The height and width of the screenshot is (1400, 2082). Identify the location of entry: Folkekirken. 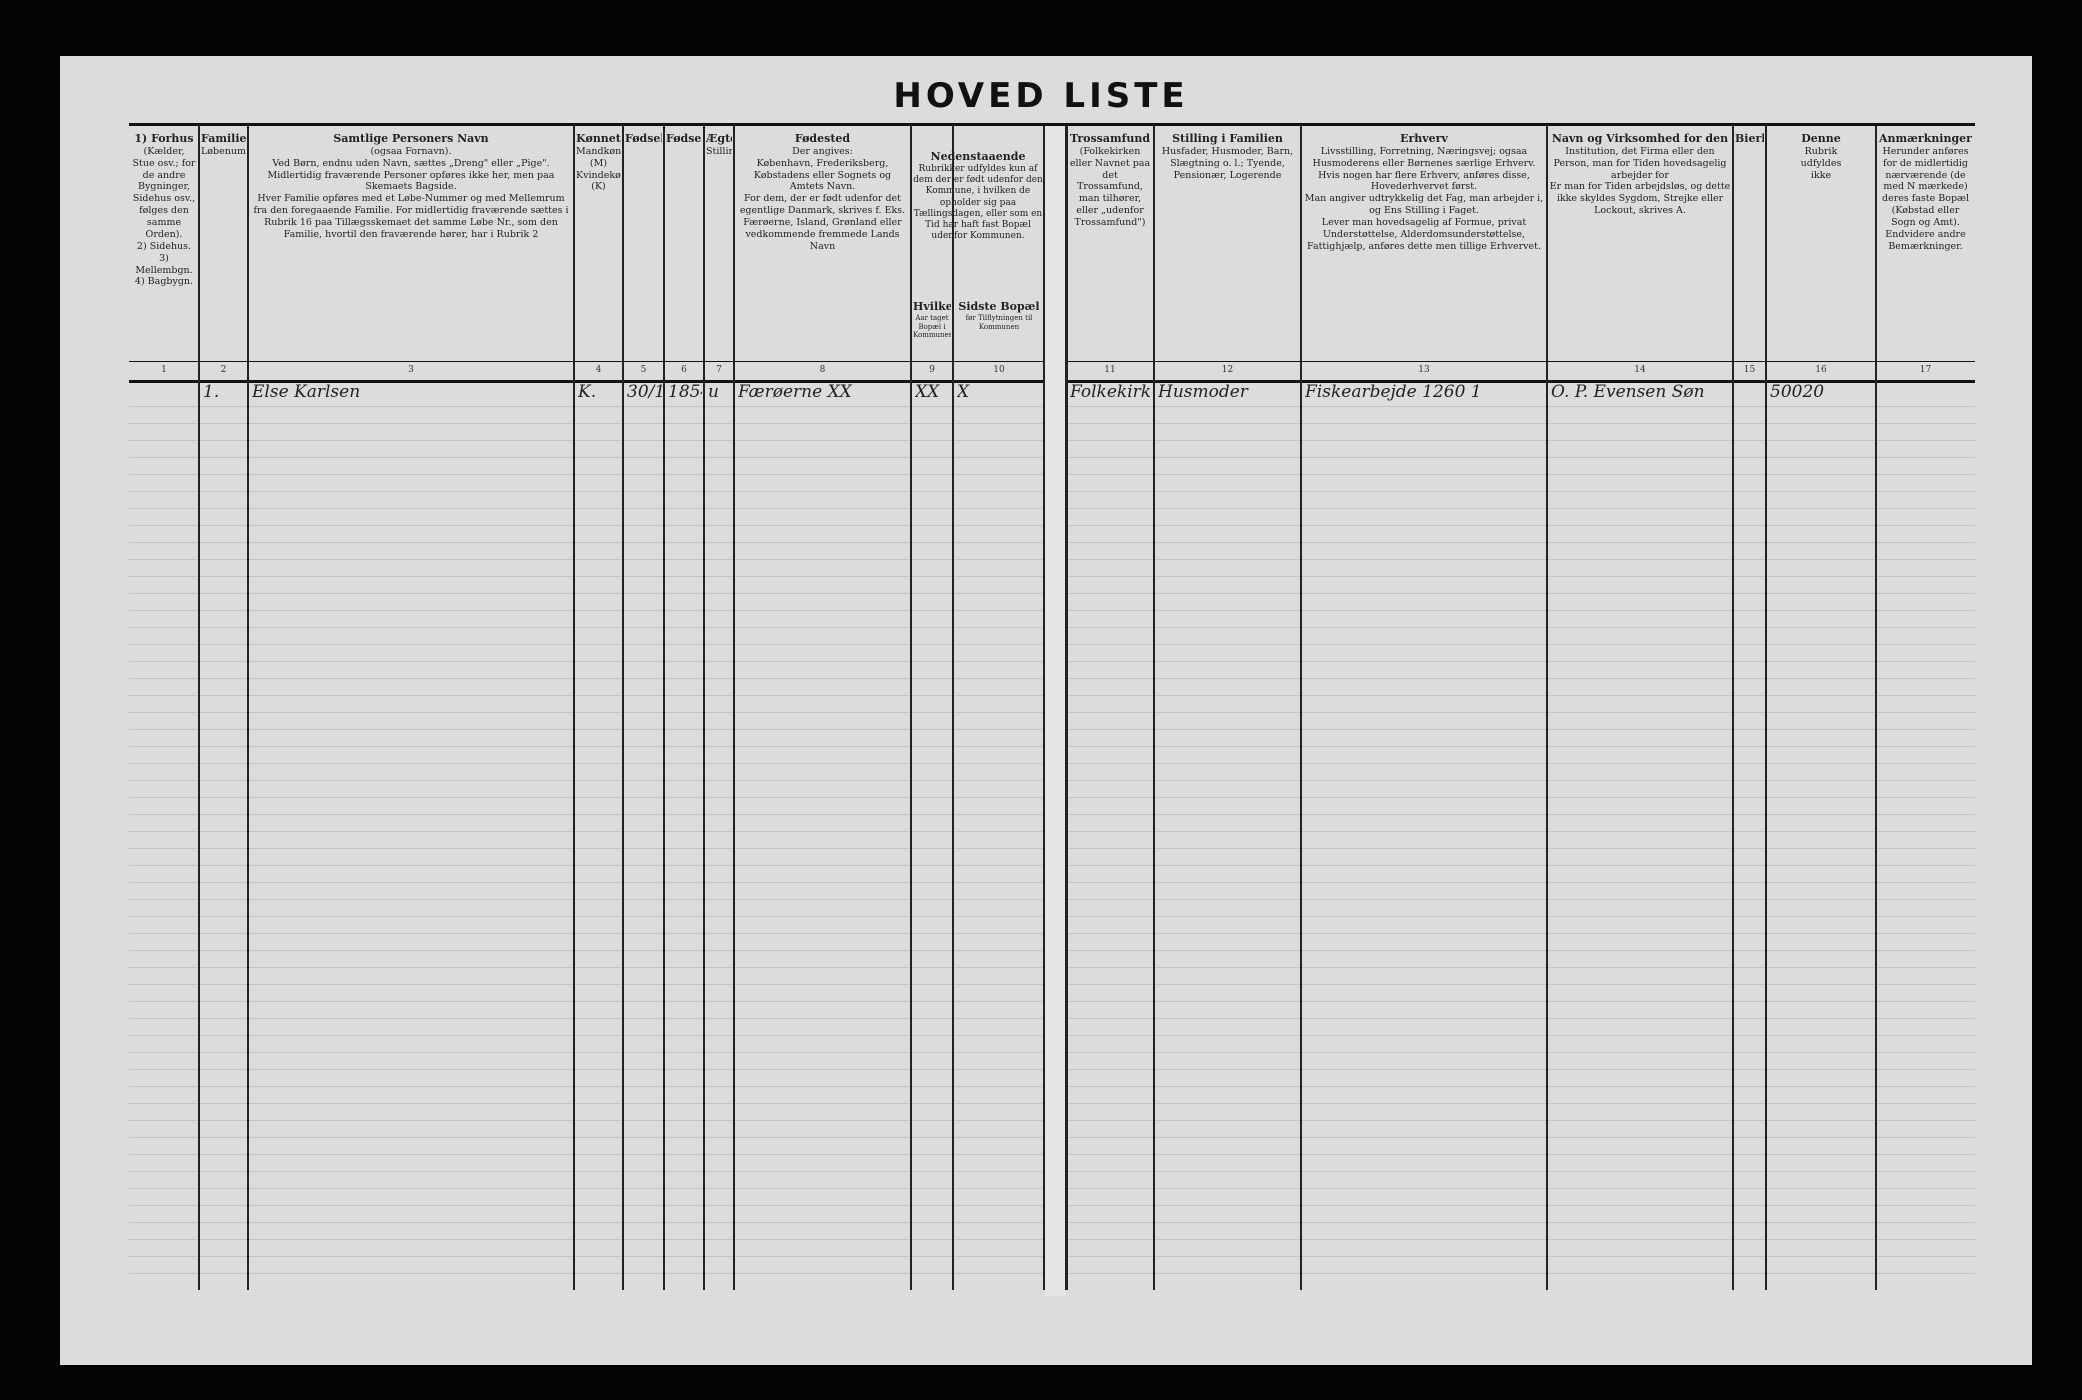
(1111, 392).